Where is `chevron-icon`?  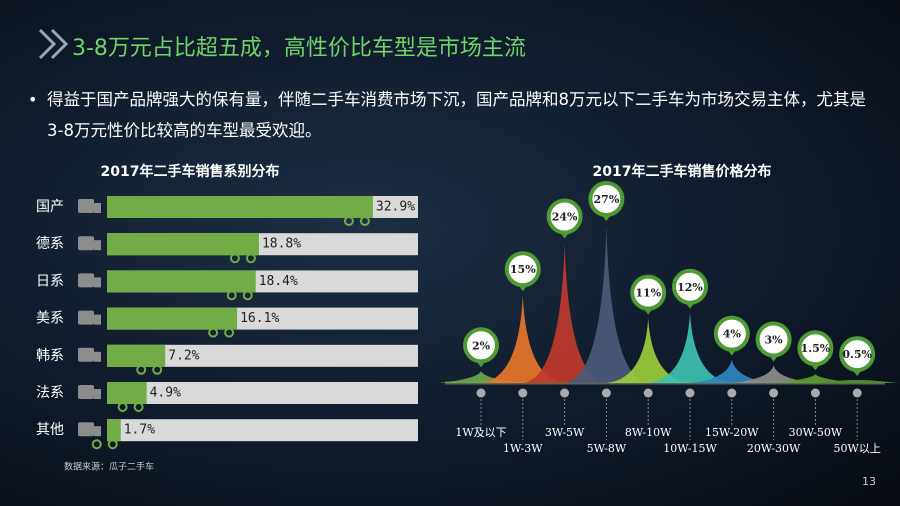 chevron-icon is located at coordinates (53, 44).